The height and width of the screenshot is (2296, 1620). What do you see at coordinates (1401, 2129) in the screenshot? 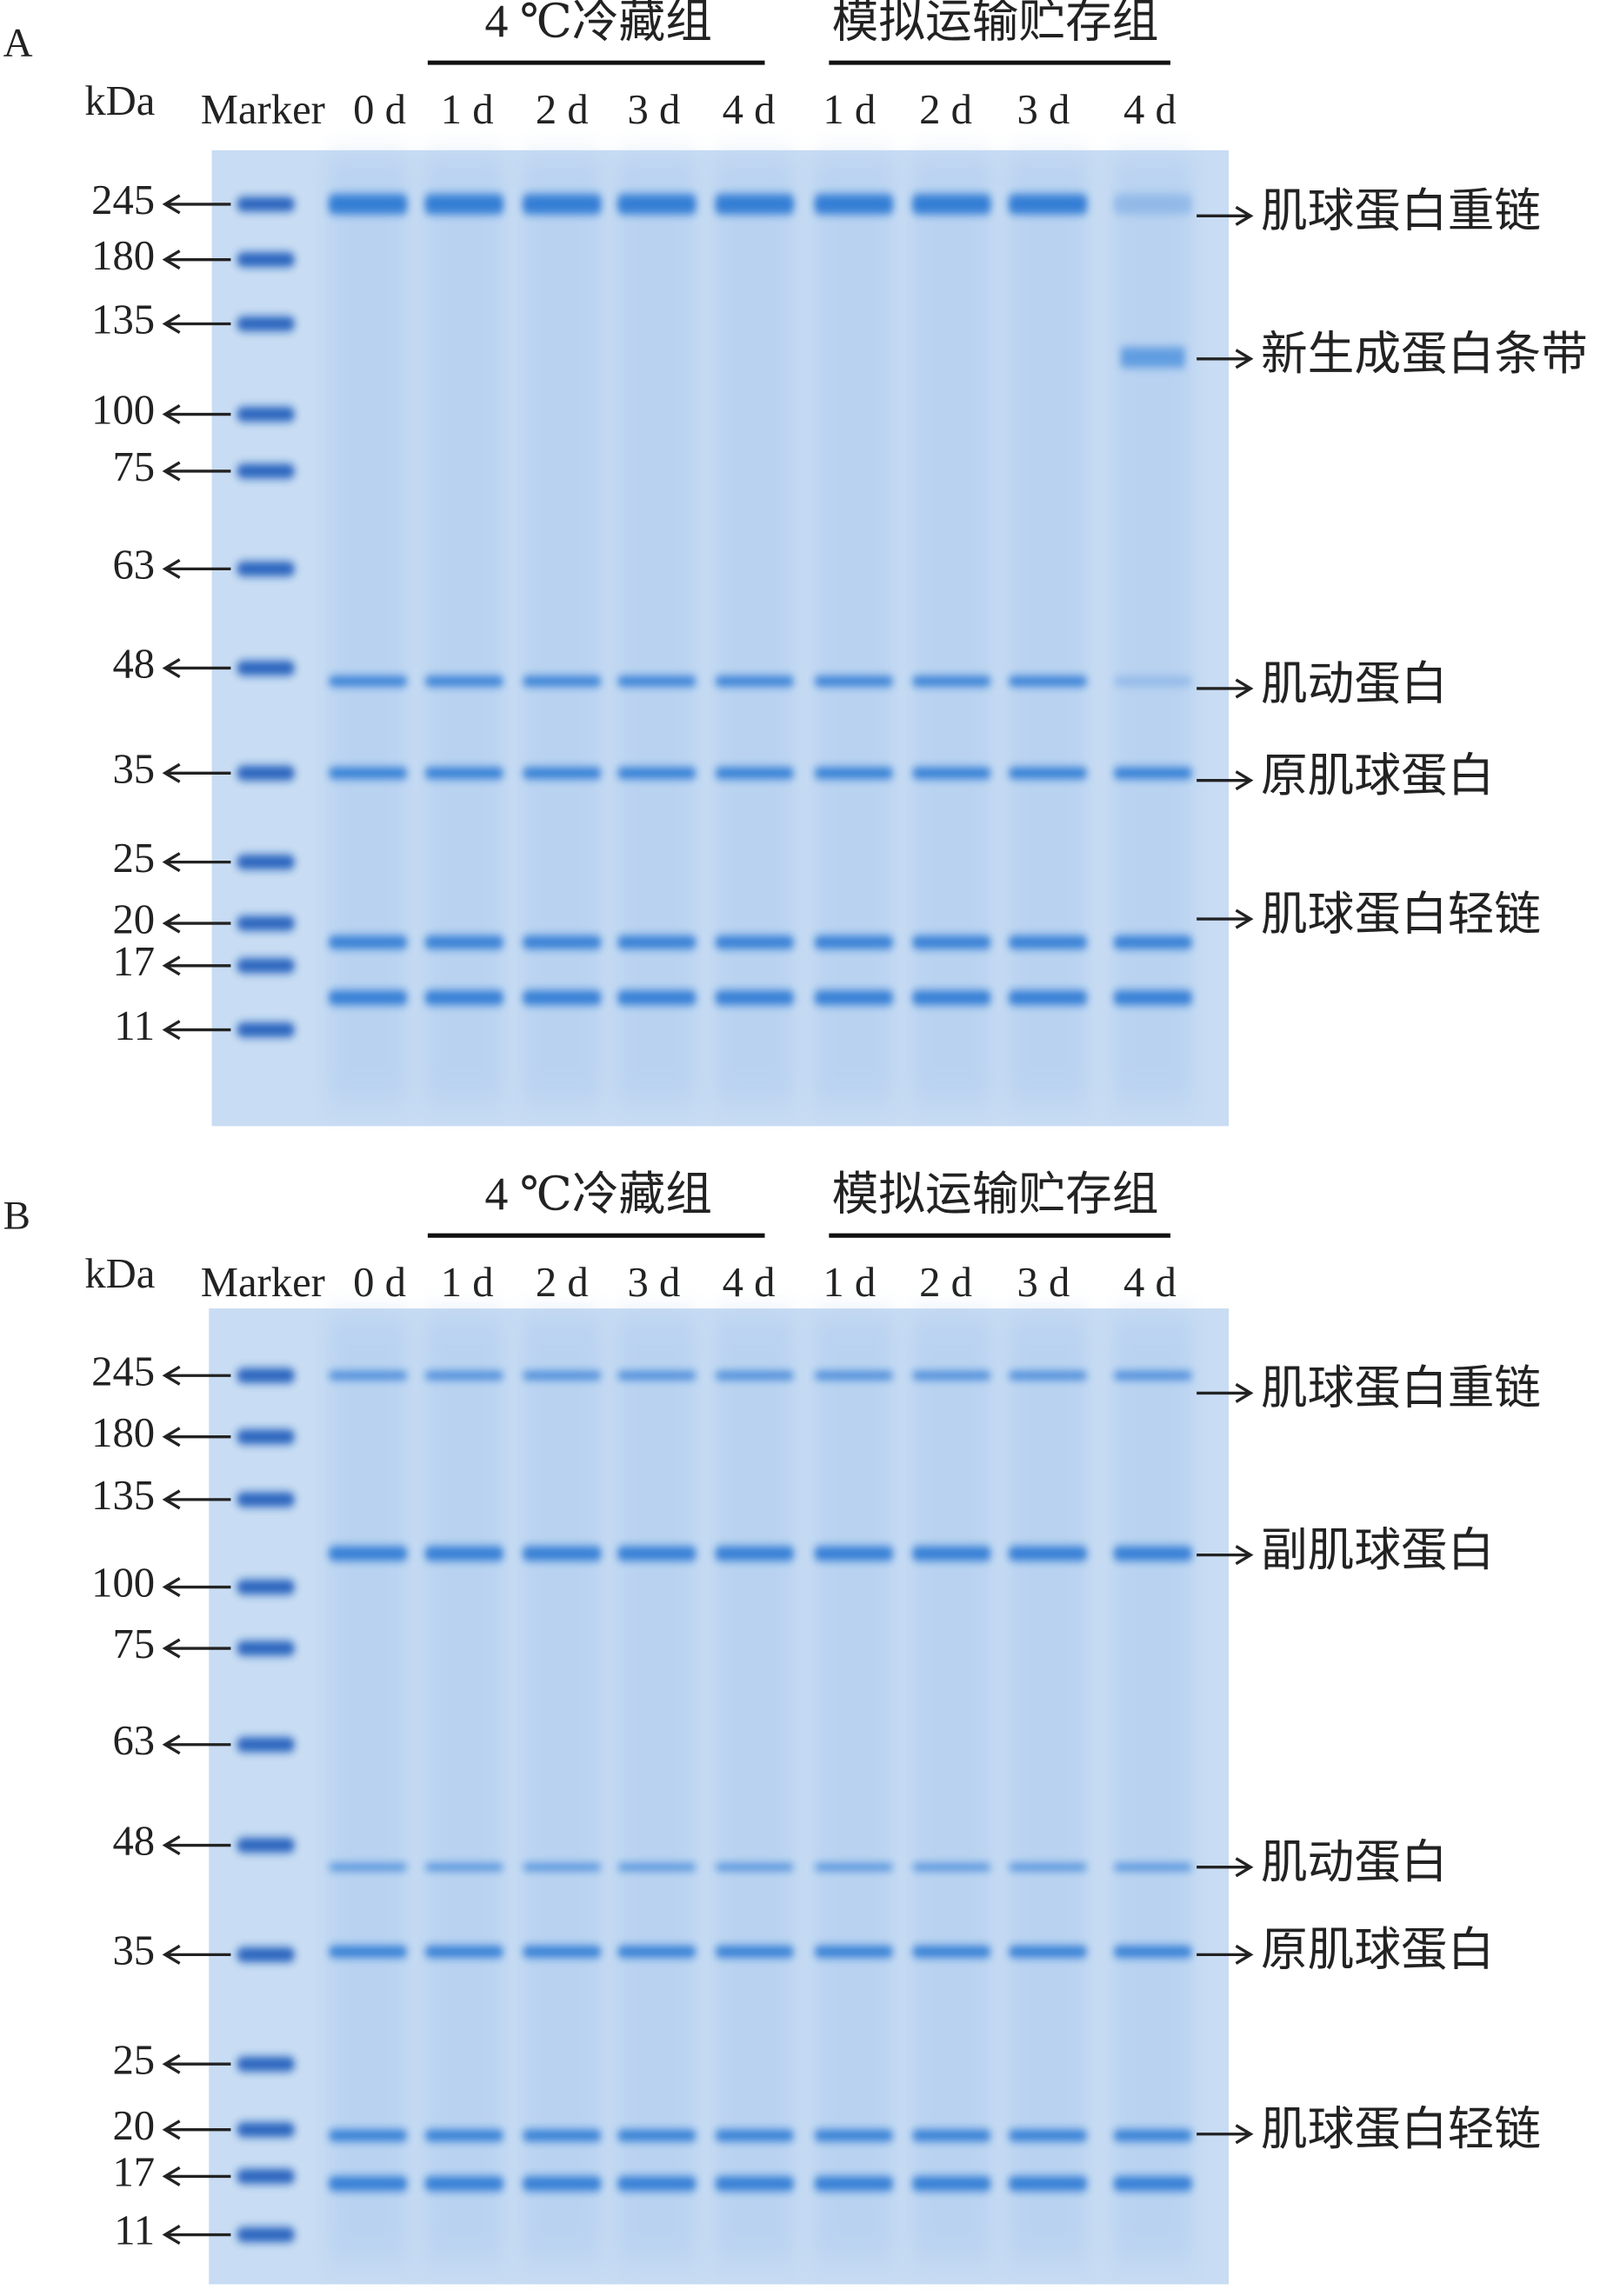
I see `band-label: 肌球蛋白轻链` at bounding box center [1401, 2129].